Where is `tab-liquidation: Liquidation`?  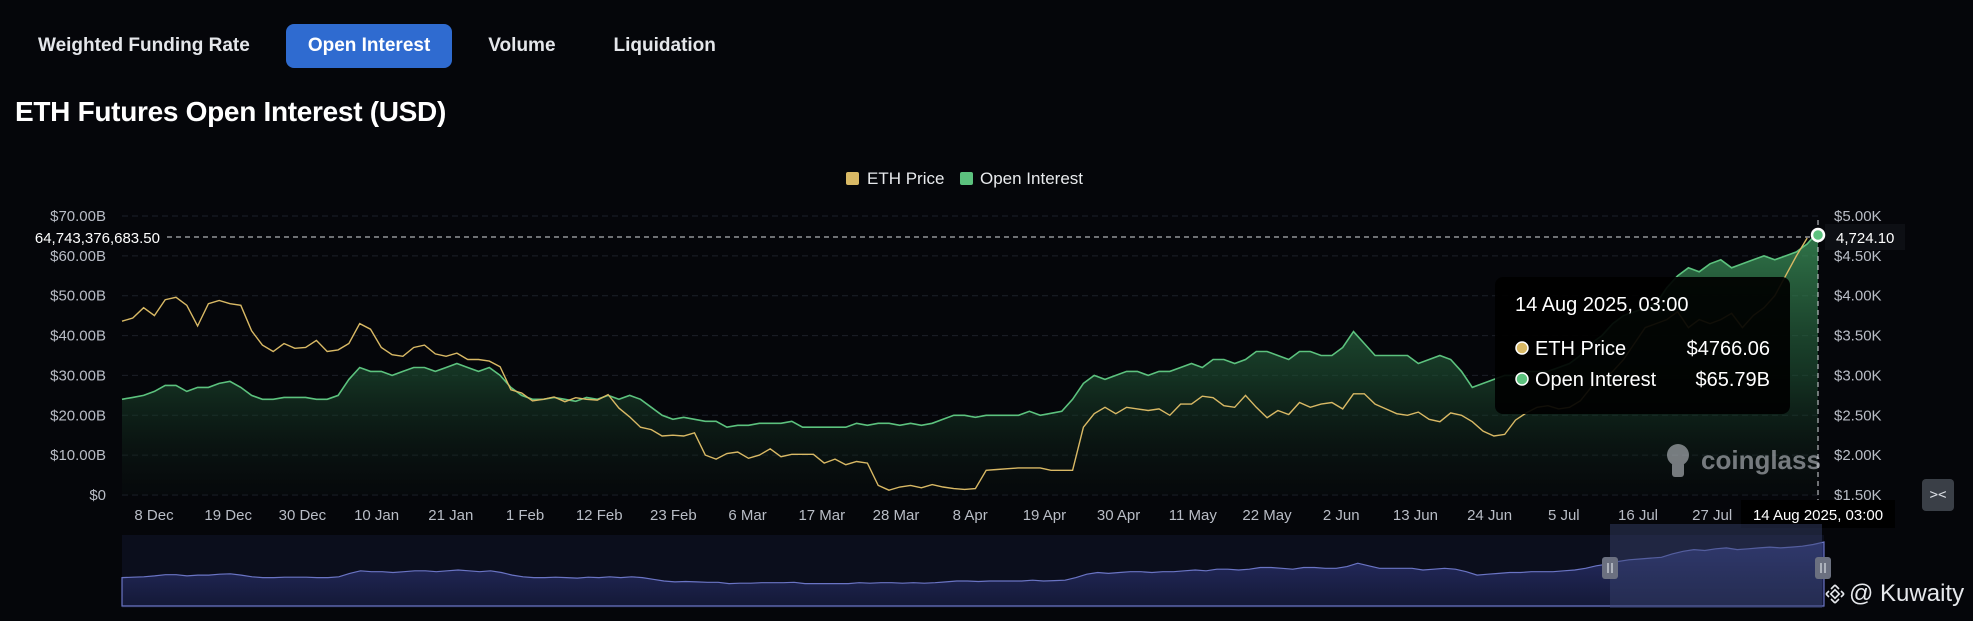
tab-liquidation: Liquidation is located at coordinates (664, 45).